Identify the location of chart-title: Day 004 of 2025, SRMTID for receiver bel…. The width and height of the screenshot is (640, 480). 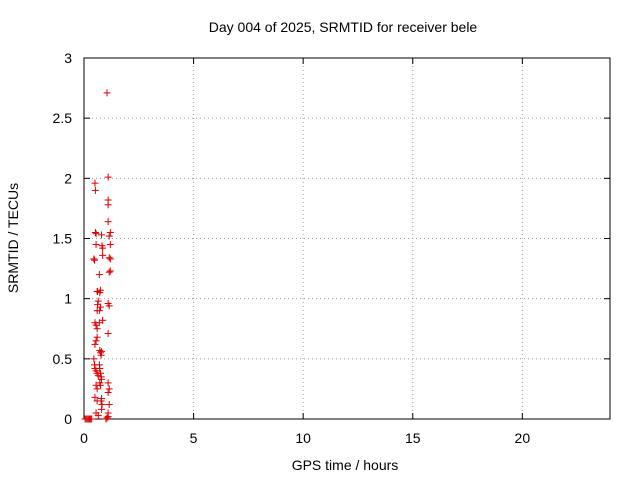
(343, 27).